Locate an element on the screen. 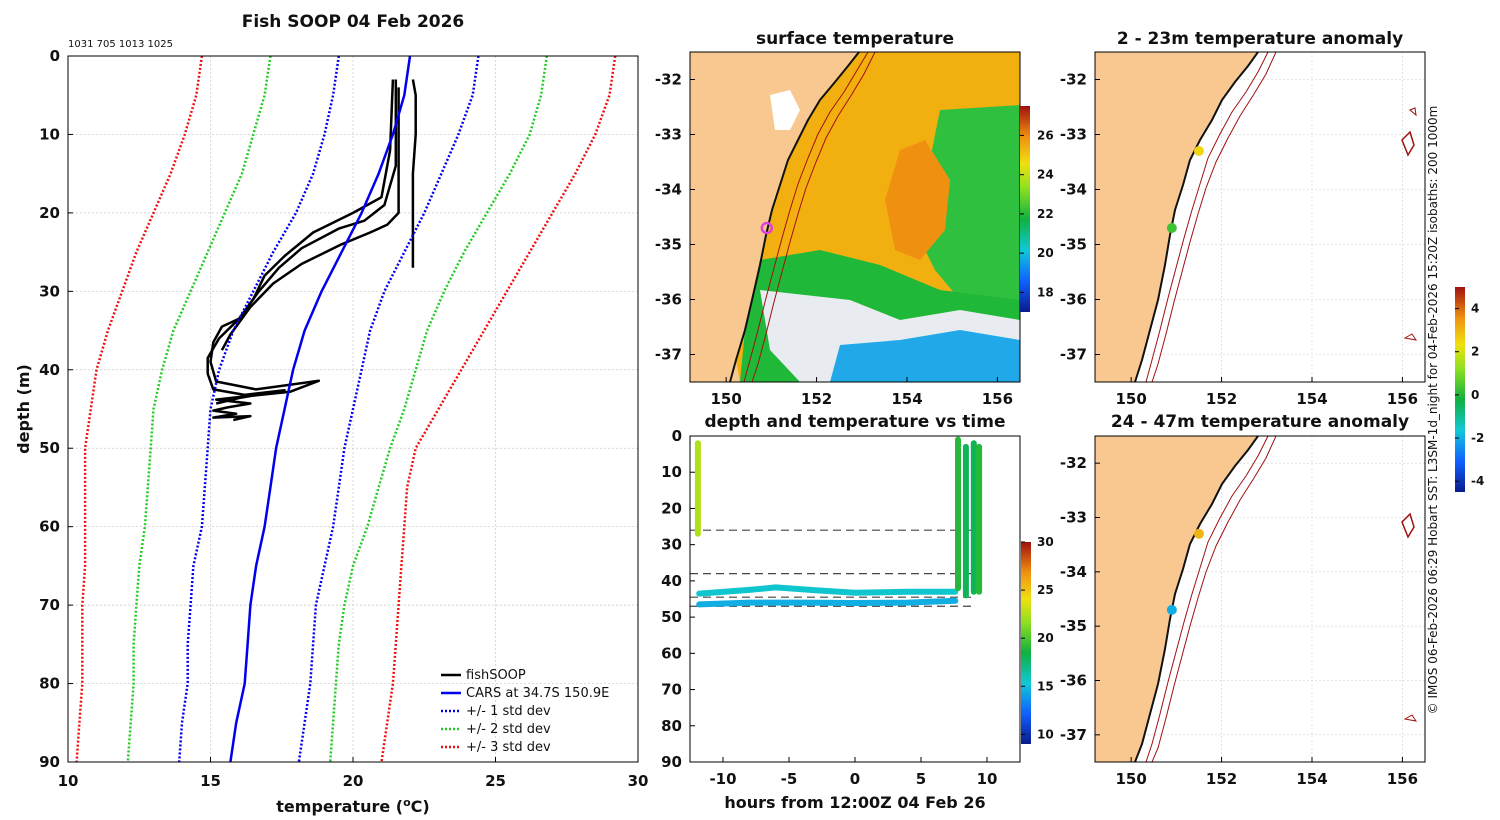  profile-title: Fish SOOP 04 Feb 2026 is located at coordinates (353, 22).